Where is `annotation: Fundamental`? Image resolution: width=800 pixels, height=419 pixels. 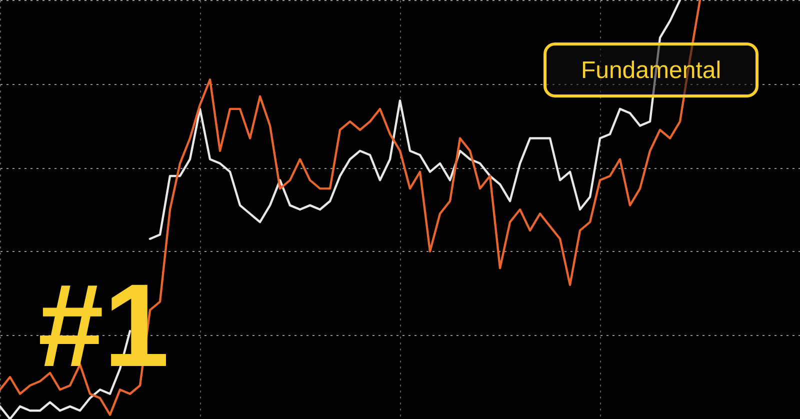 annotation: Fundamental is located at coordinates (651, 70).